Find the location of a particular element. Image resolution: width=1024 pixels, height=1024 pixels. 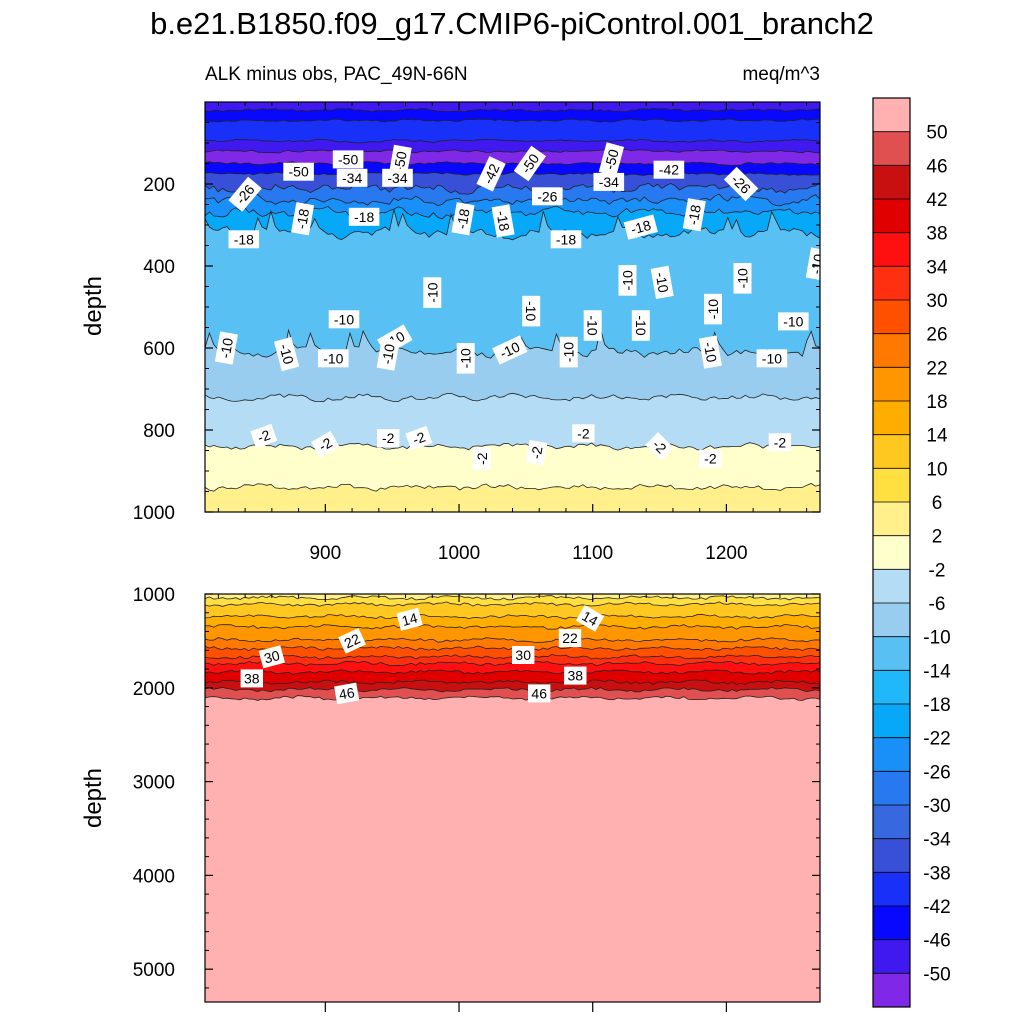

contour-label: 46 is located at coordinates (539, 693).